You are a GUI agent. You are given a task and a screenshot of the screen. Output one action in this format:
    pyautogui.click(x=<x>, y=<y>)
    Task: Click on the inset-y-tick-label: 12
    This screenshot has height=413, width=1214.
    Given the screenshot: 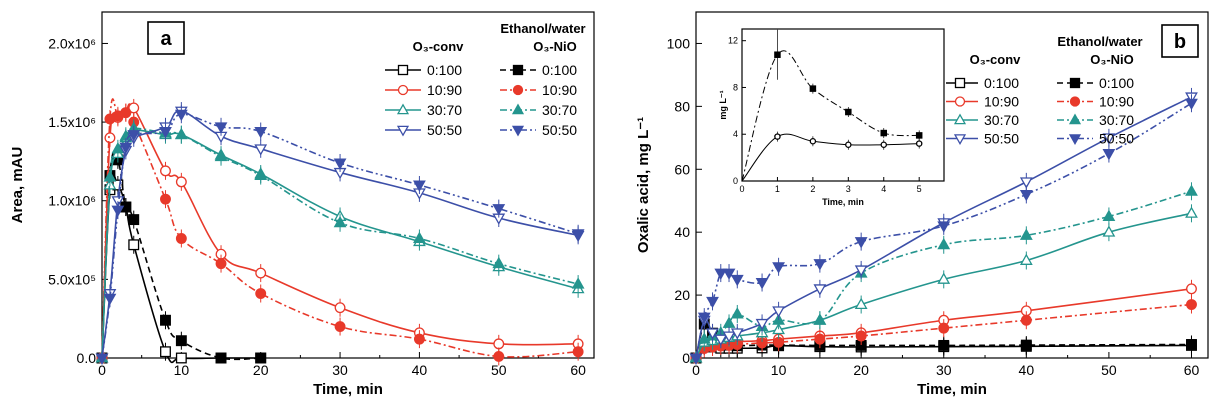 What is the action you would take?
    pyautogui.click(x=733, y=41)
    